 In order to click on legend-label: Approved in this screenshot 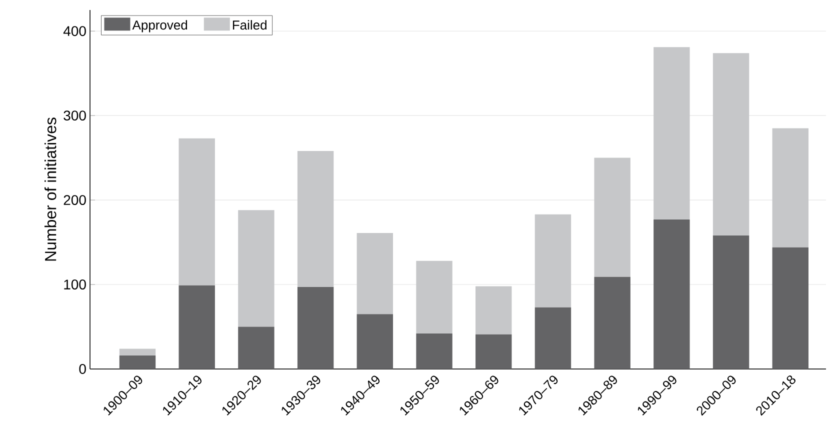, I will do `click(160, 26)`.